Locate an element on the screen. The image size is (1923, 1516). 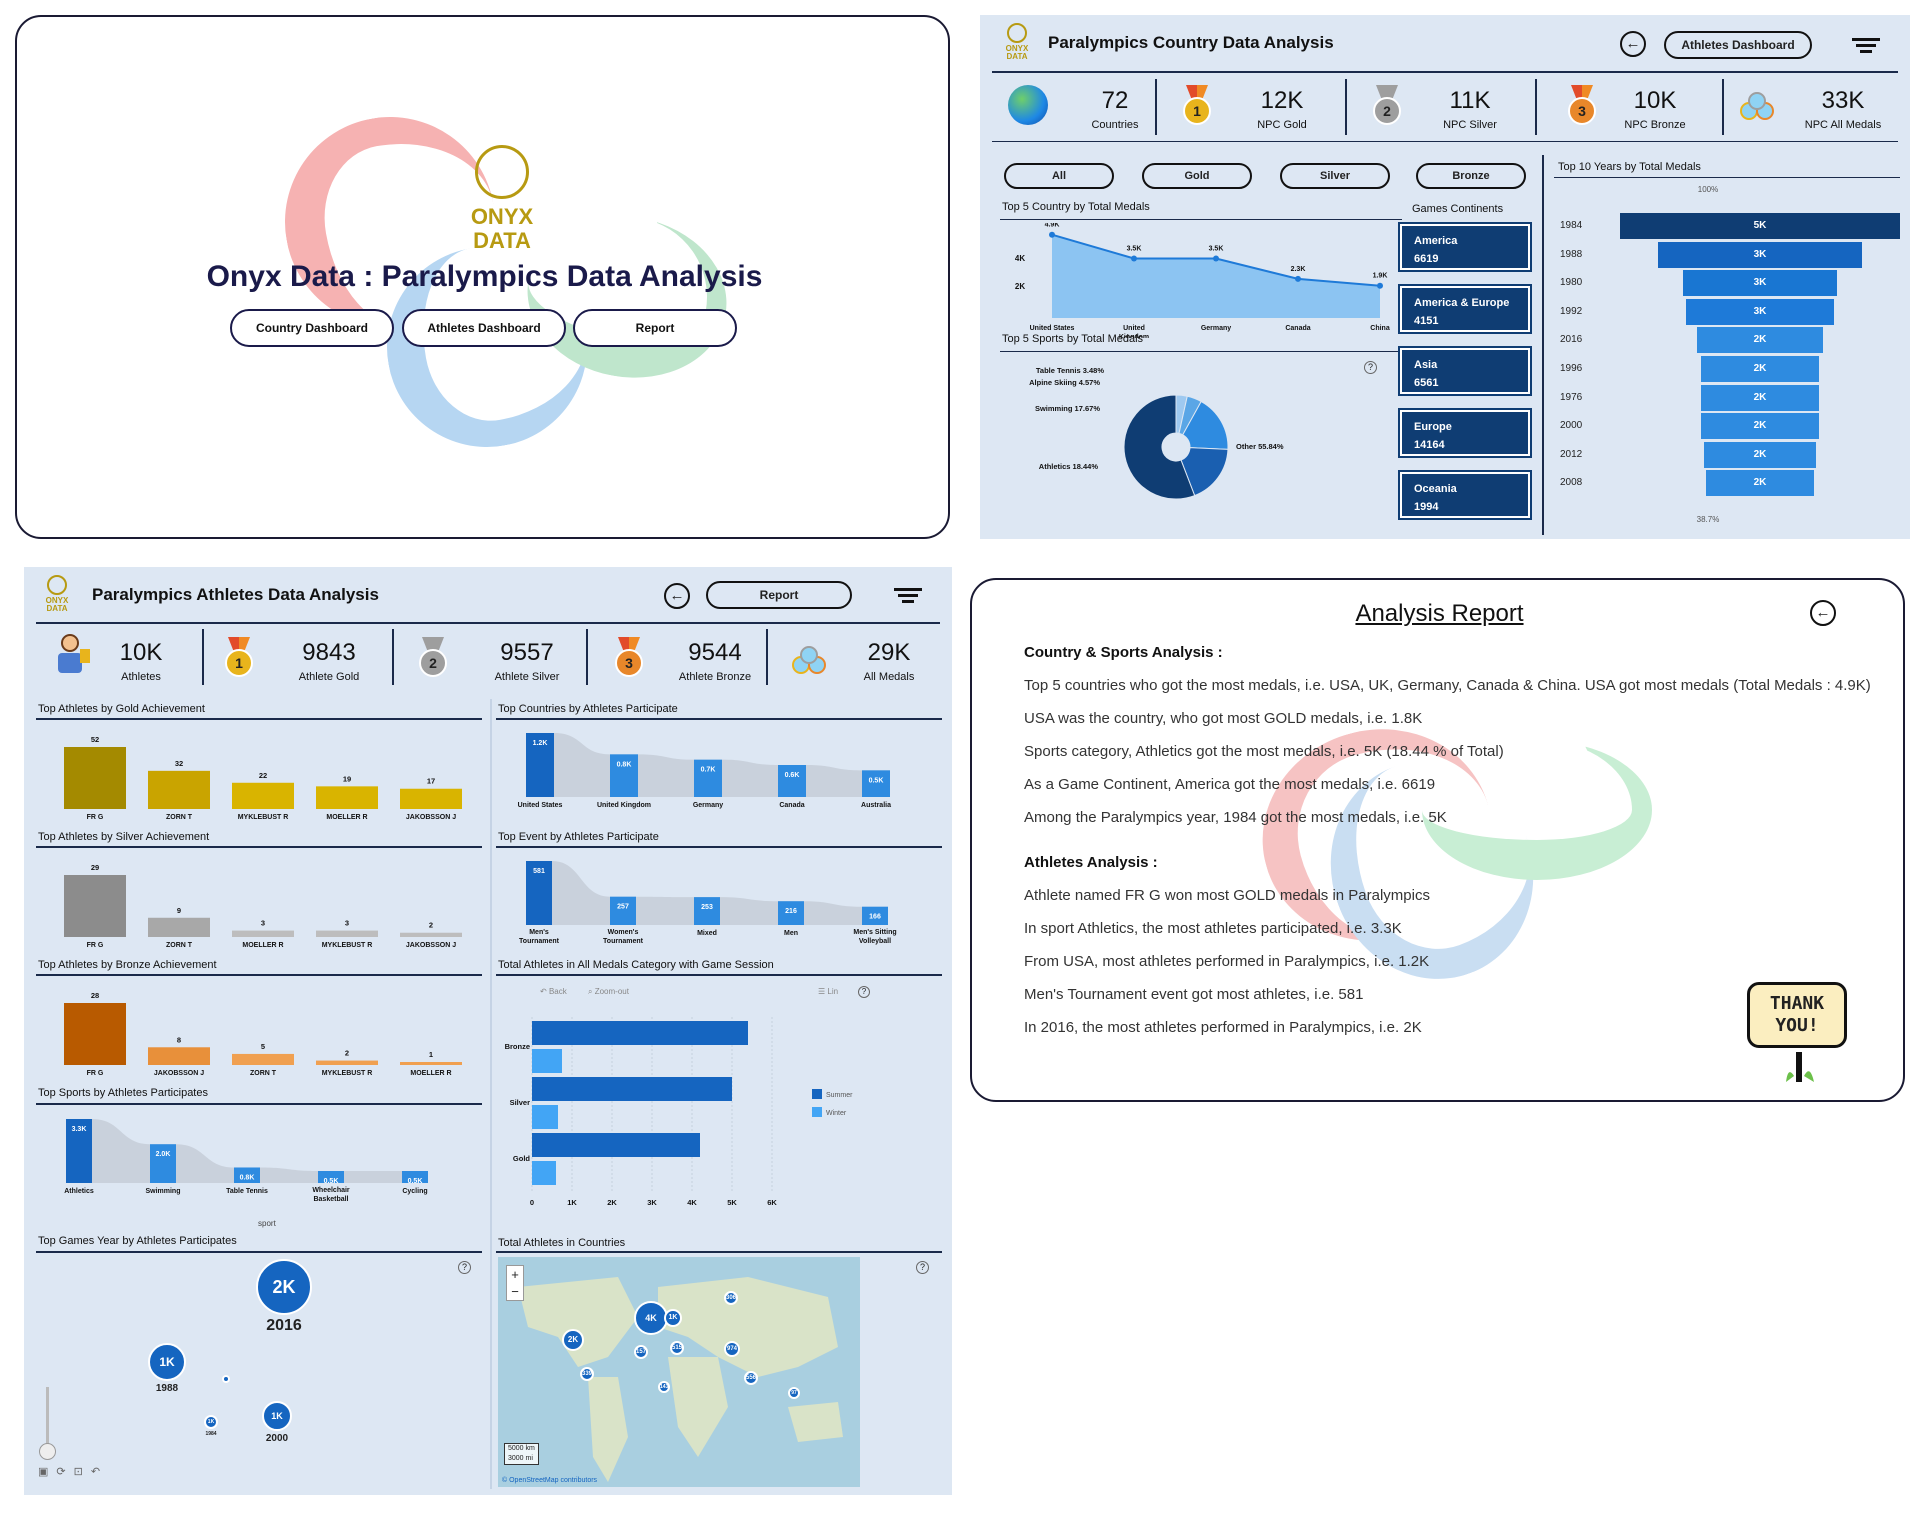
kpi-countries: 72 Countries is located at coordinates (1115, 109).